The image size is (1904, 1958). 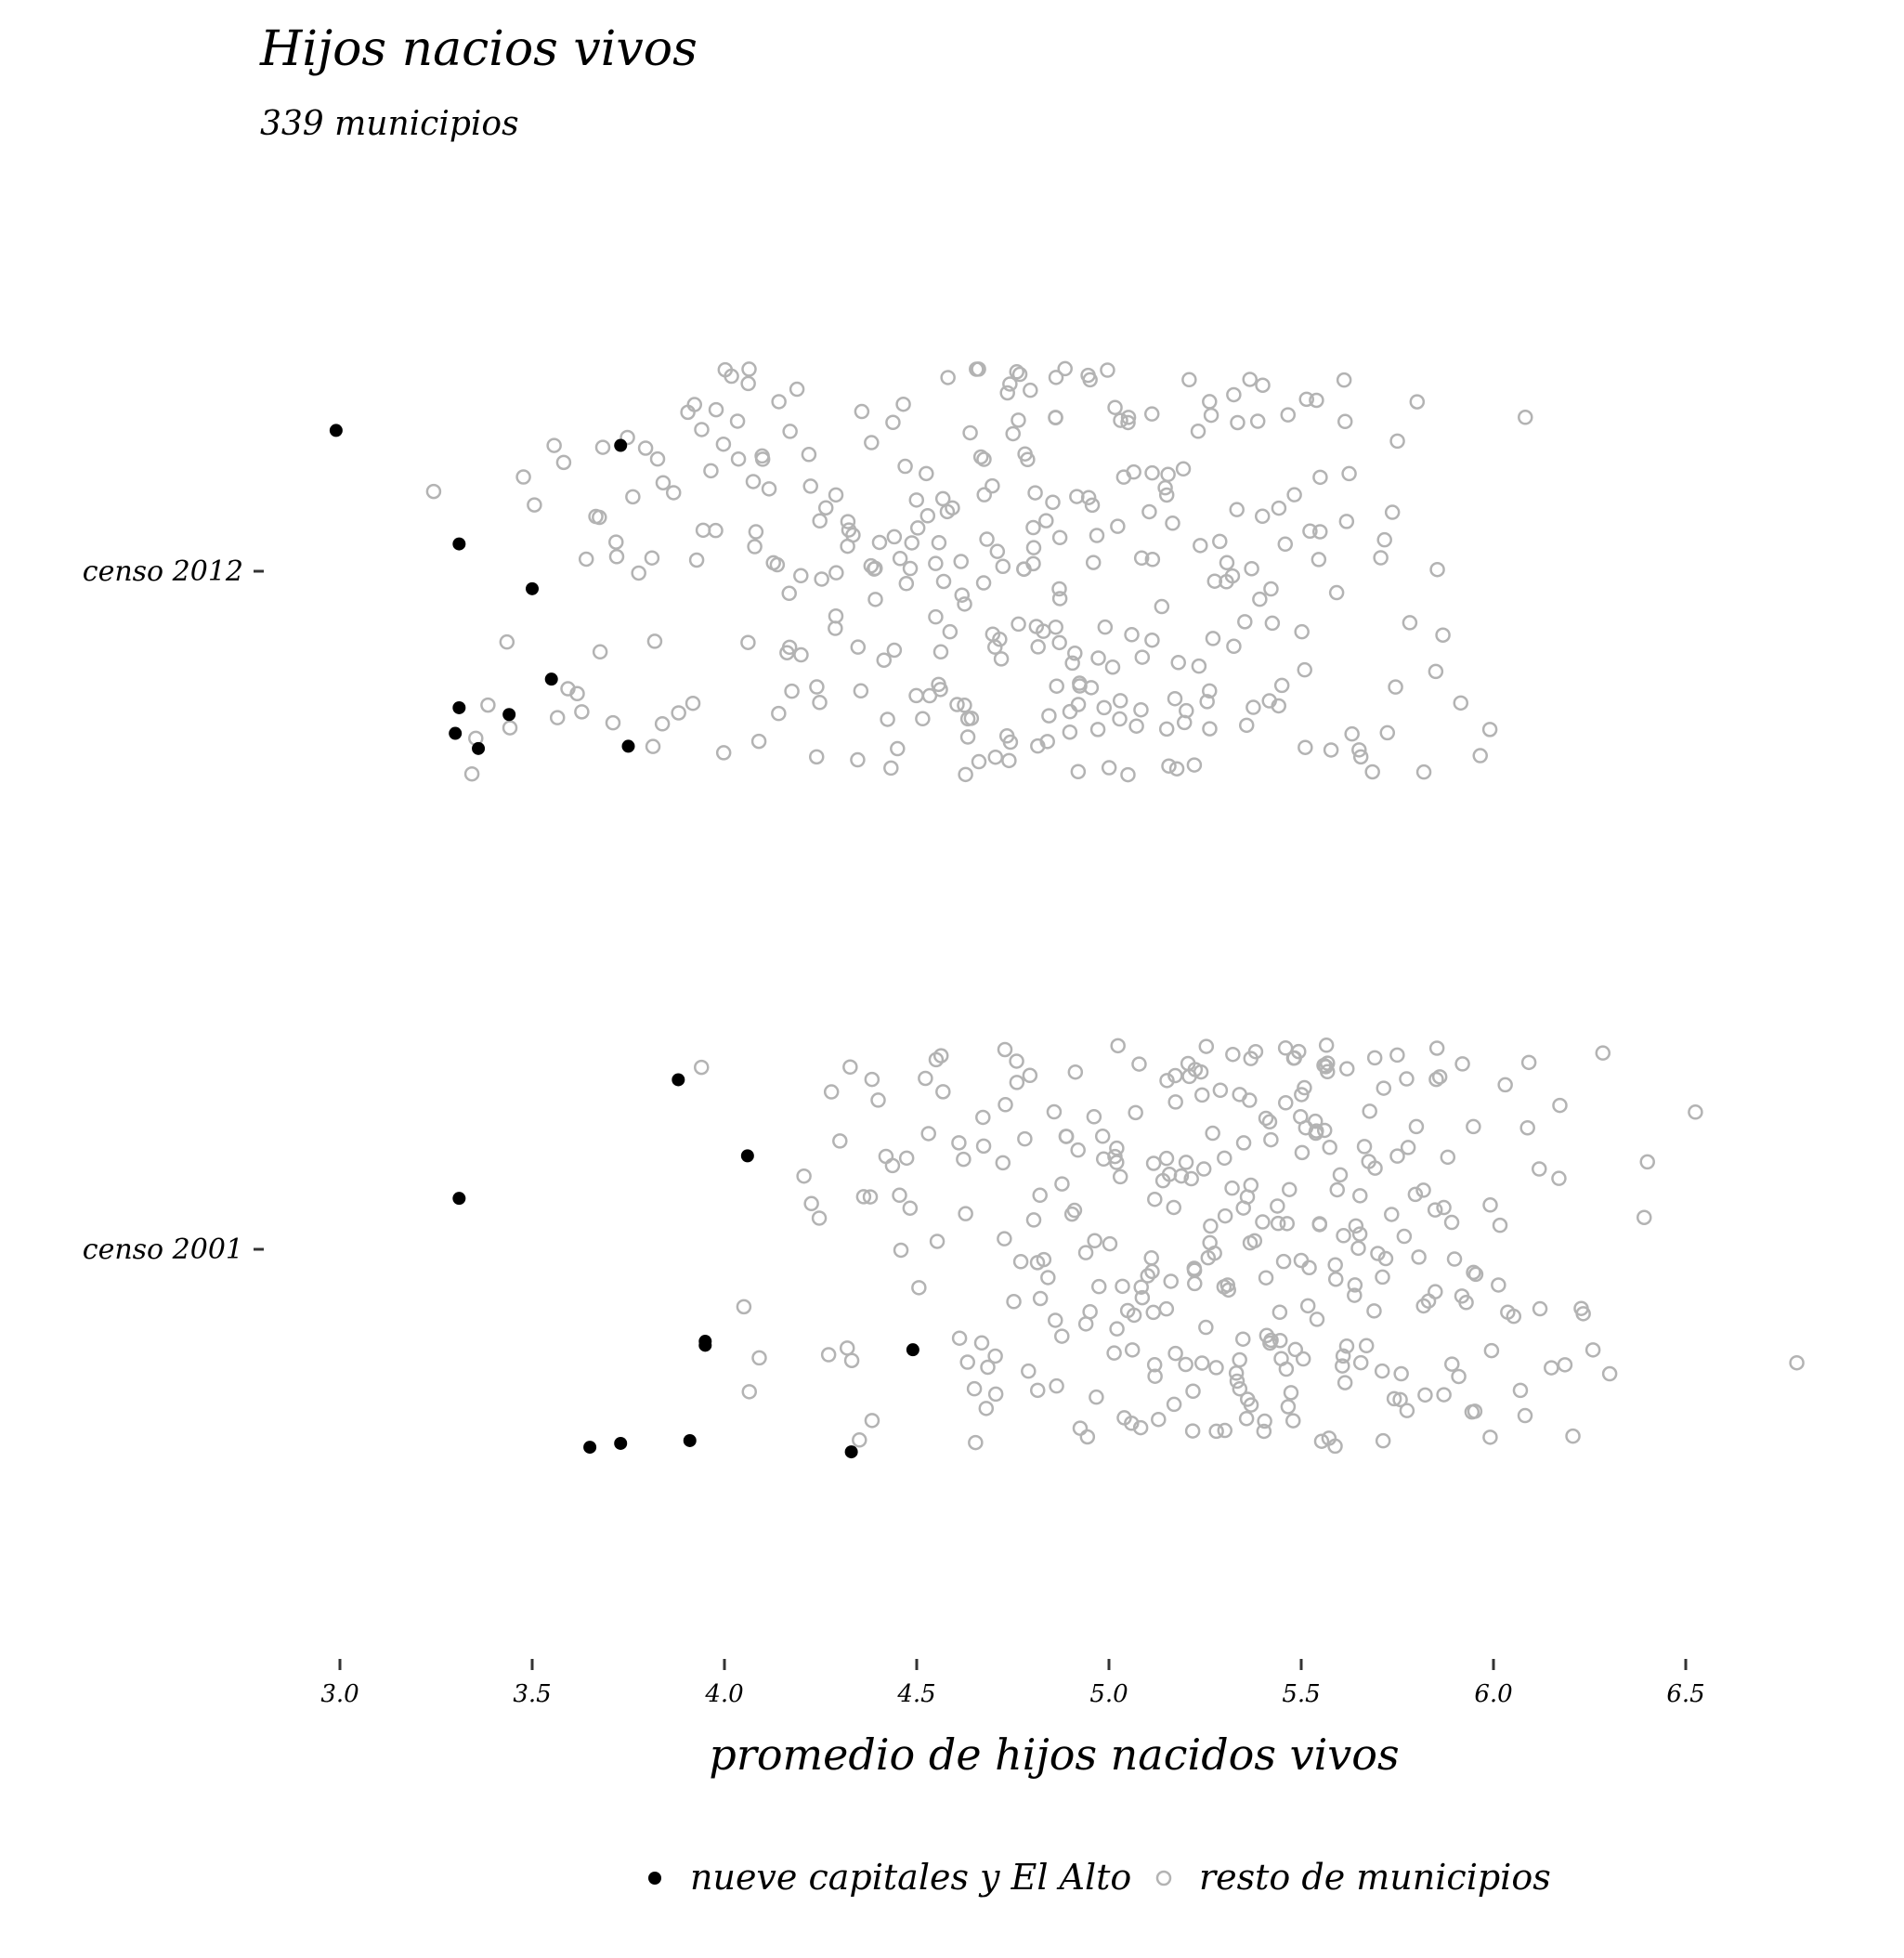 I want to click on legend-label: resto de municipios, so click(x=1375, y=1877).